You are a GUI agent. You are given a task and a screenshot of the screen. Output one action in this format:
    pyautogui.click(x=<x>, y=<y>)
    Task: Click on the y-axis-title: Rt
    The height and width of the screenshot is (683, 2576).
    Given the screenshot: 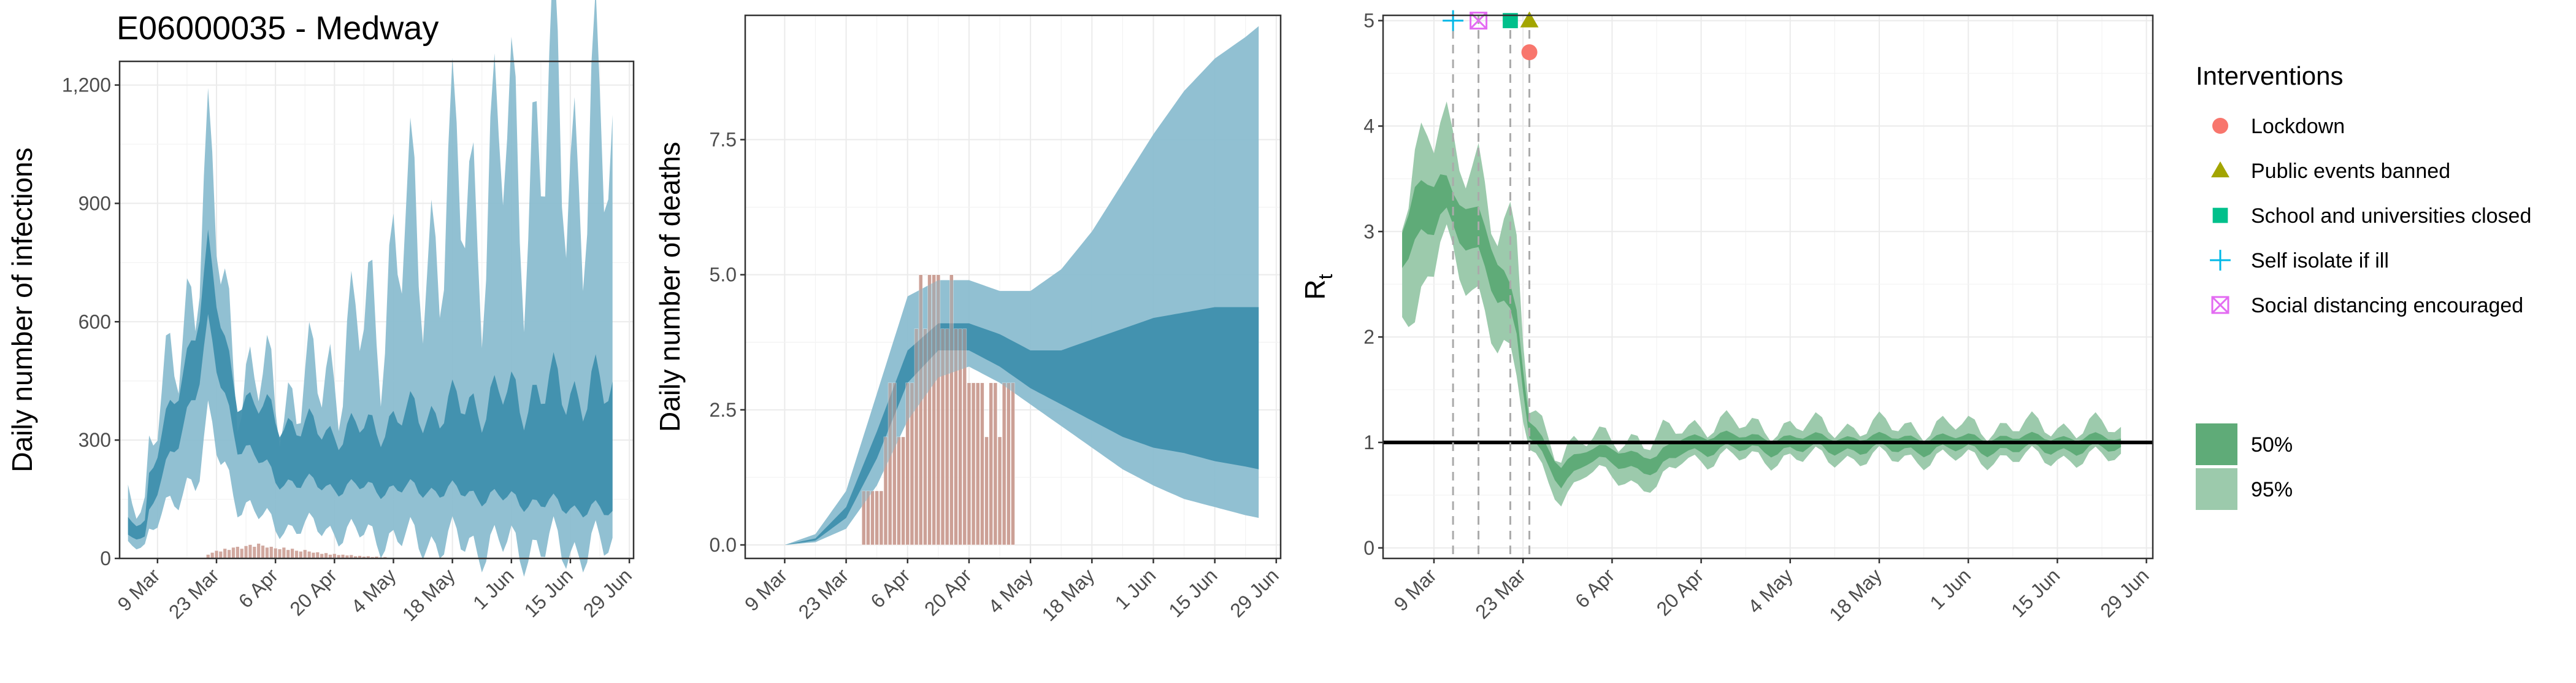 What is the action you would take?
    pyautogui.click(x=1317, y=286)
    